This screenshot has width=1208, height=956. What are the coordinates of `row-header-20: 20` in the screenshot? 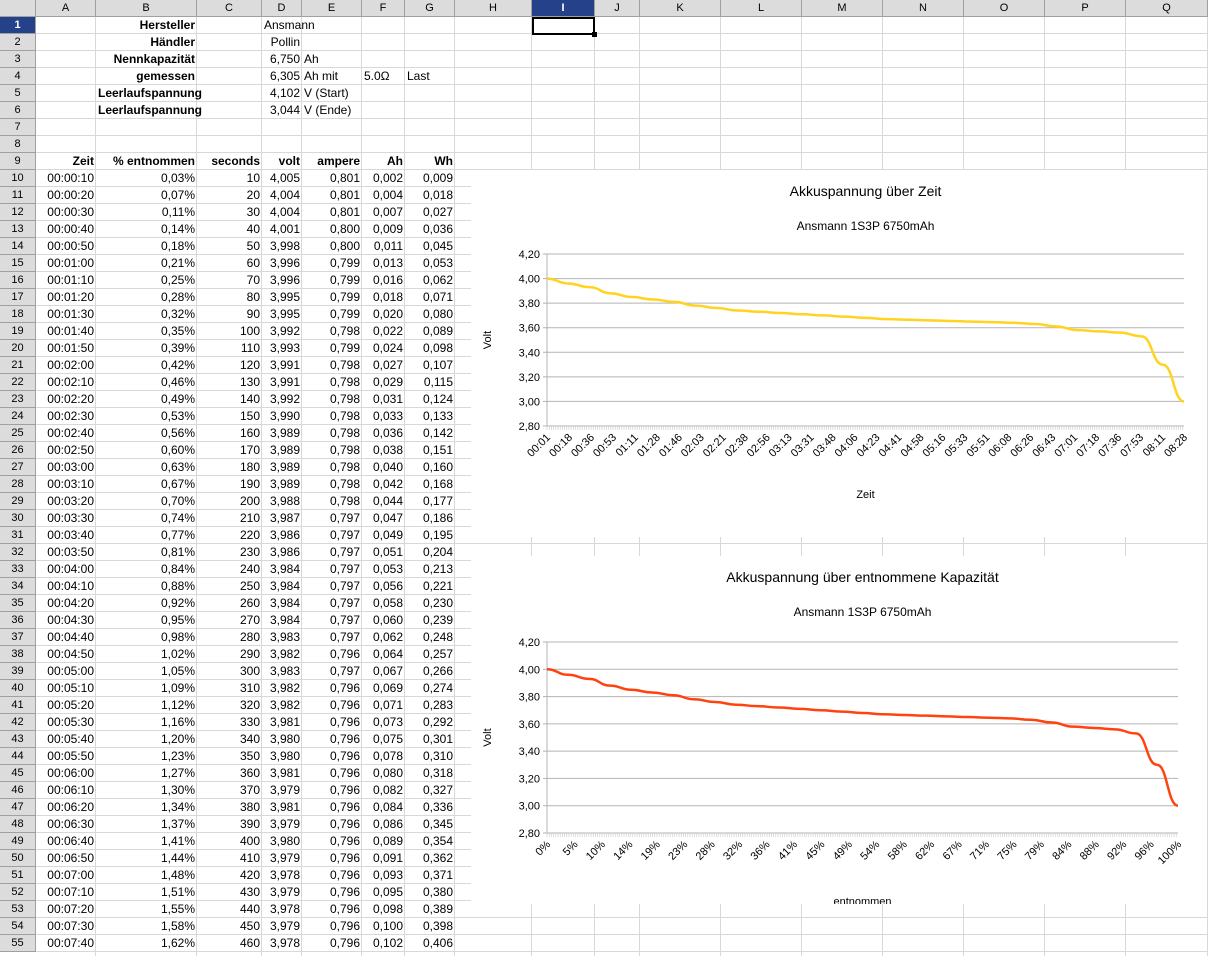 It's located at (18, 348).